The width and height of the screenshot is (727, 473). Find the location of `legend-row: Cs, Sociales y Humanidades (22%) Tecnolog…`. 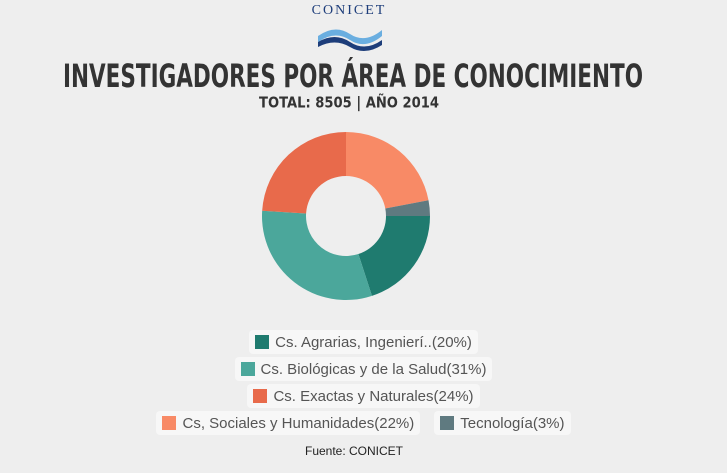

legend-row: Cs, Sociales y Humanidades (22%) Tecnolog… is located at coordinates (363, 423).